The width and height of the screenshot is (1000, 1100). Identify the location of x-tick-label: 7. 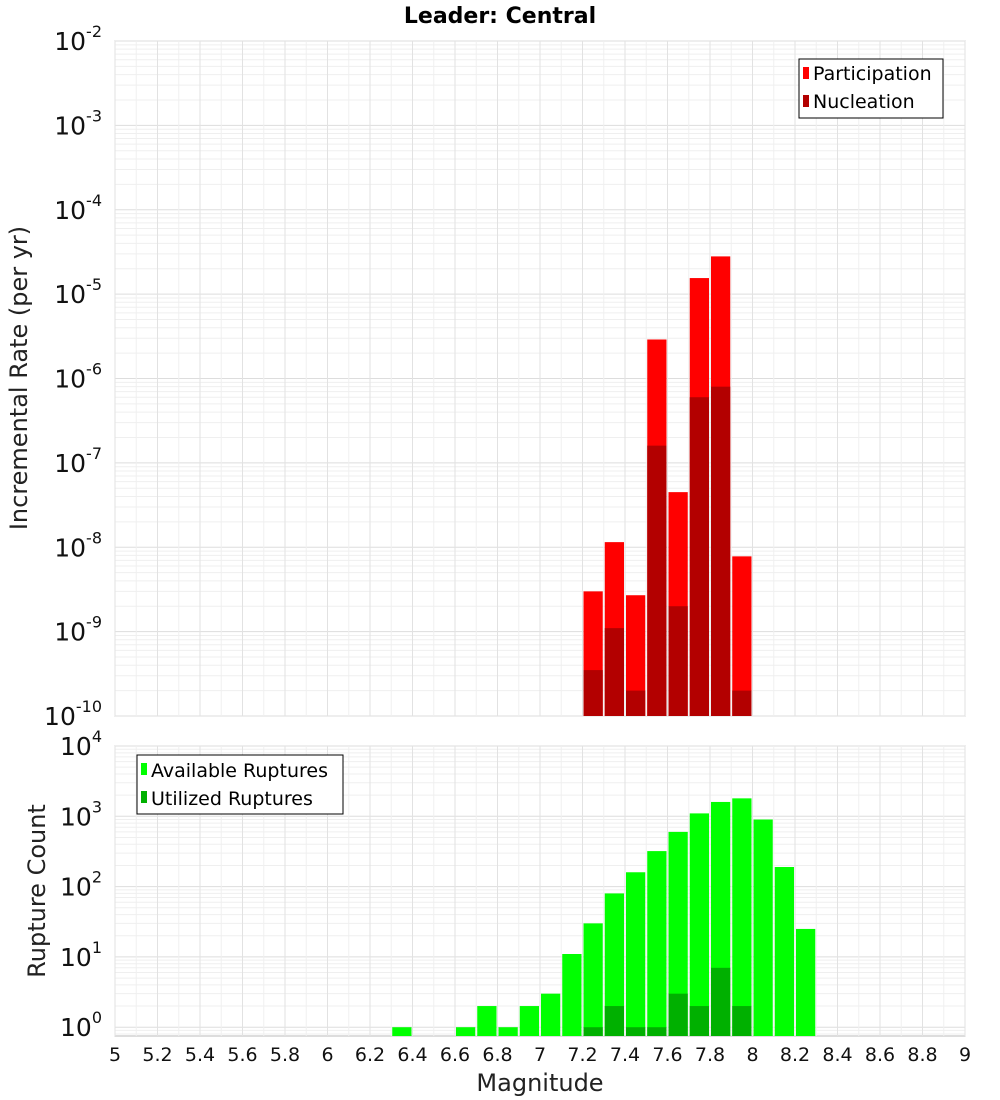
(540, 1055).